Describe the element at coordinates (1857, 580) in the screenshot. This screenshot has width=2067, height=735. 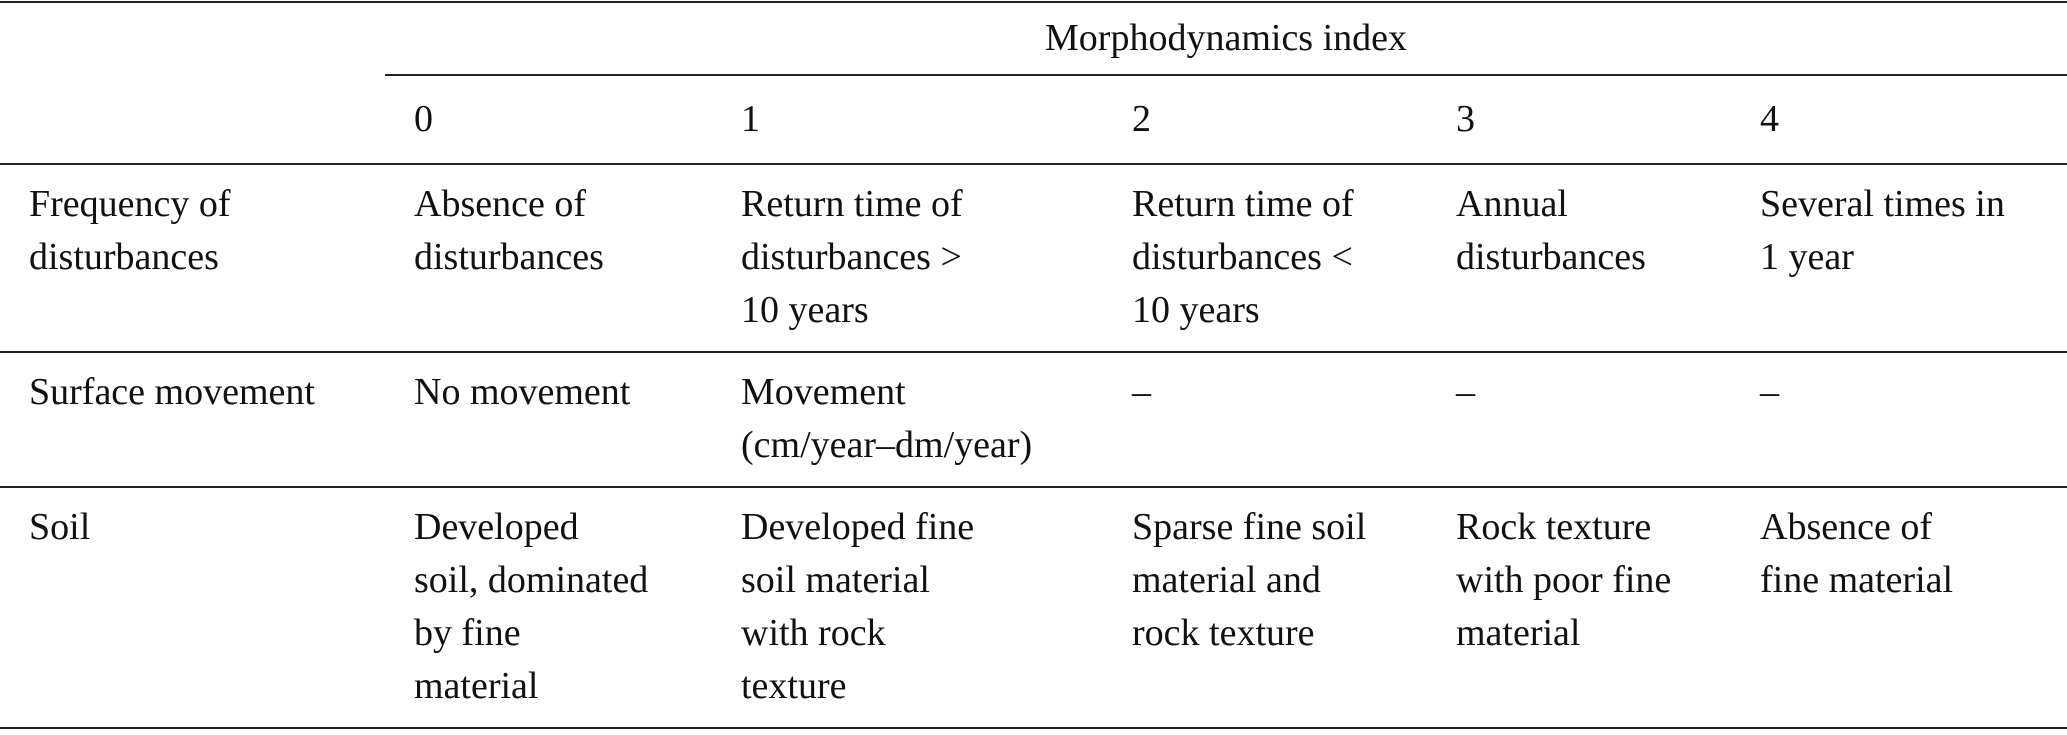
I see `text-line: fine material` at that location.